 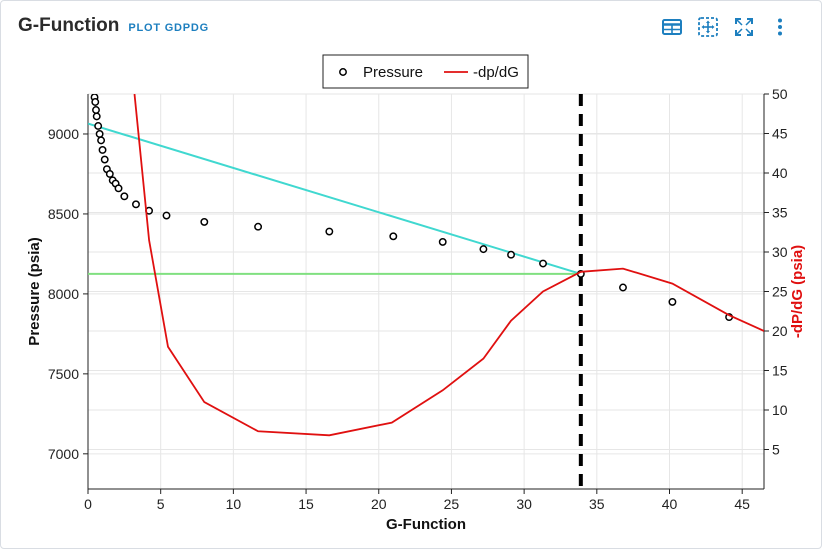 I want to click on x-tick-label: 25, so click(x=452, y=504).